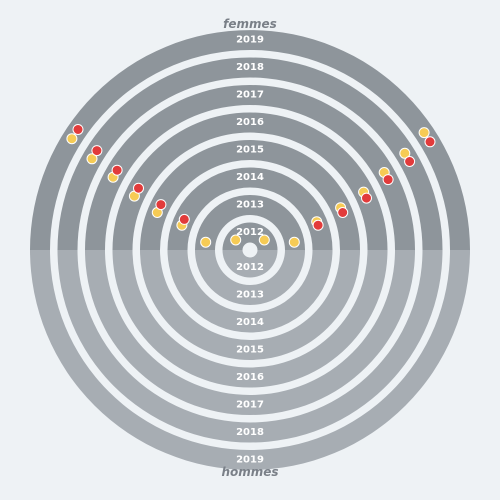 The image size is (500, 500). What do you see at coordinates (250, 40) in the screenshot?
I see `year-label-top-2019: 2019` at bounding box center [250, 40].